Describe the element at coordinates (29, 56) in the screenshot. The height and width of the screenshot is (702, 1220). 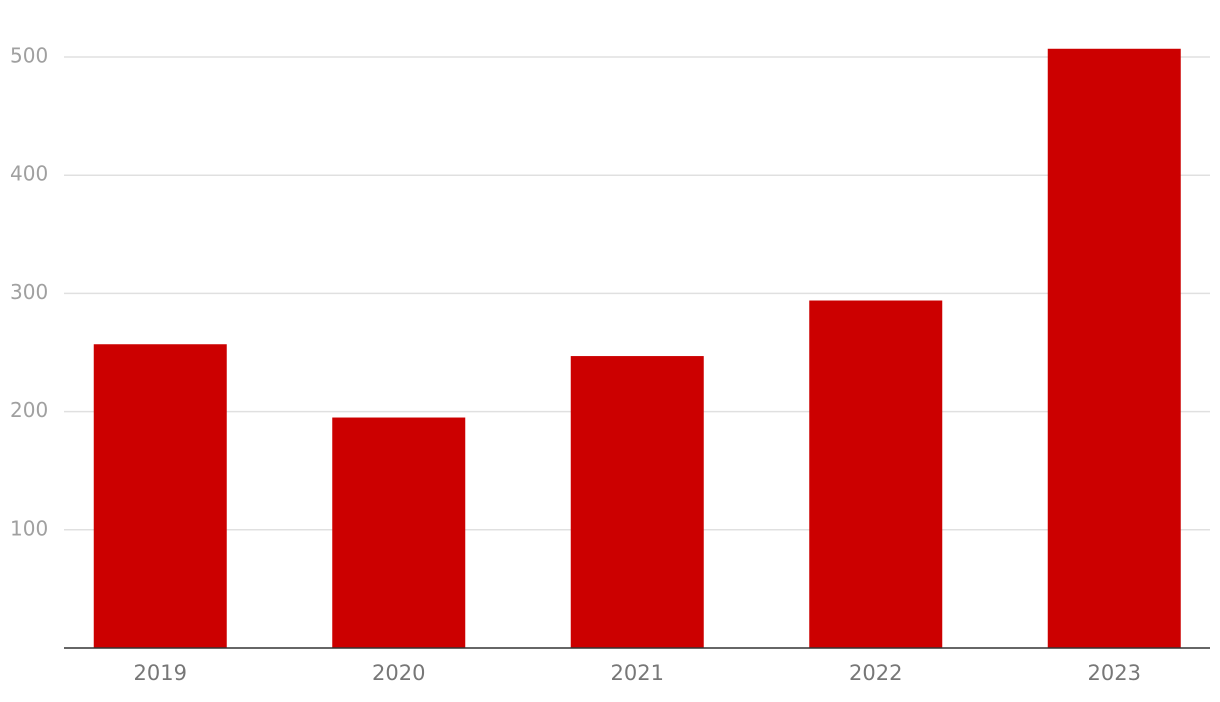
I see `y-tick-label: 500` at that location.